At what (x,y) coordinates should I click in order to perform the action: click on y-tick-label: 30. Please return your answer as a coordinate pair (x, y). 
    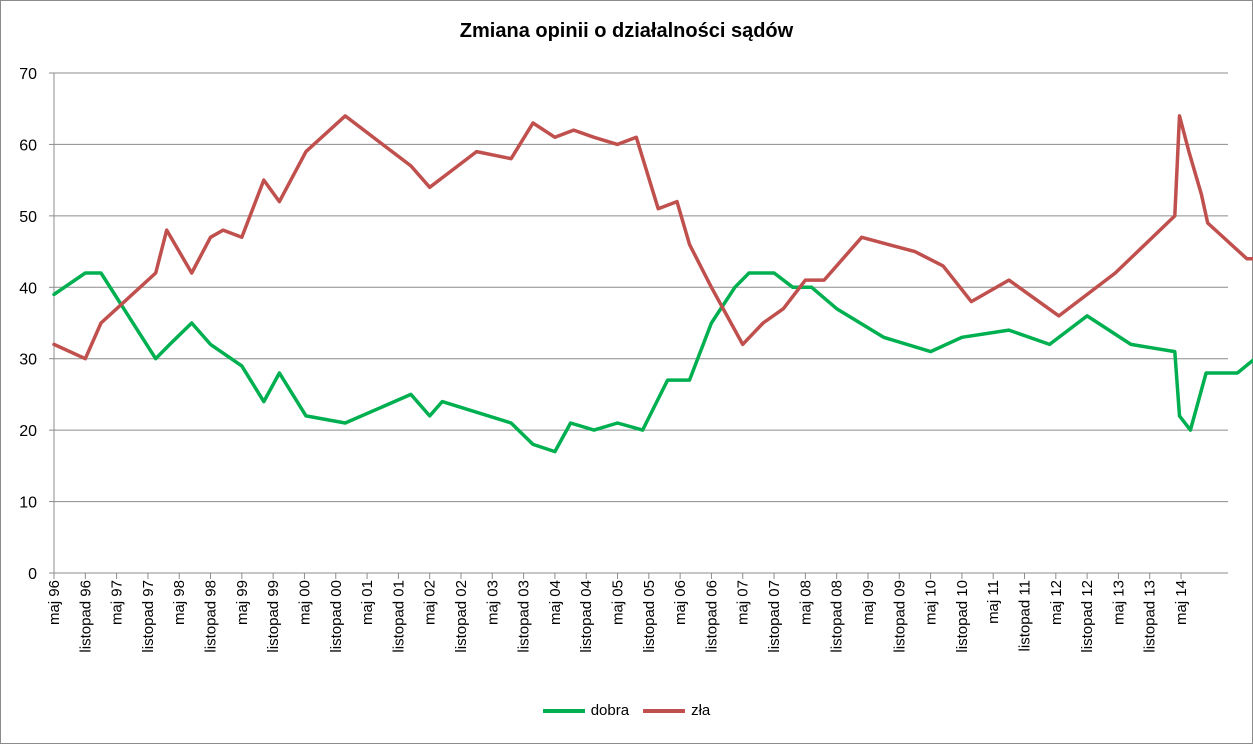
    Looking at the image, I should click on (28, 360).